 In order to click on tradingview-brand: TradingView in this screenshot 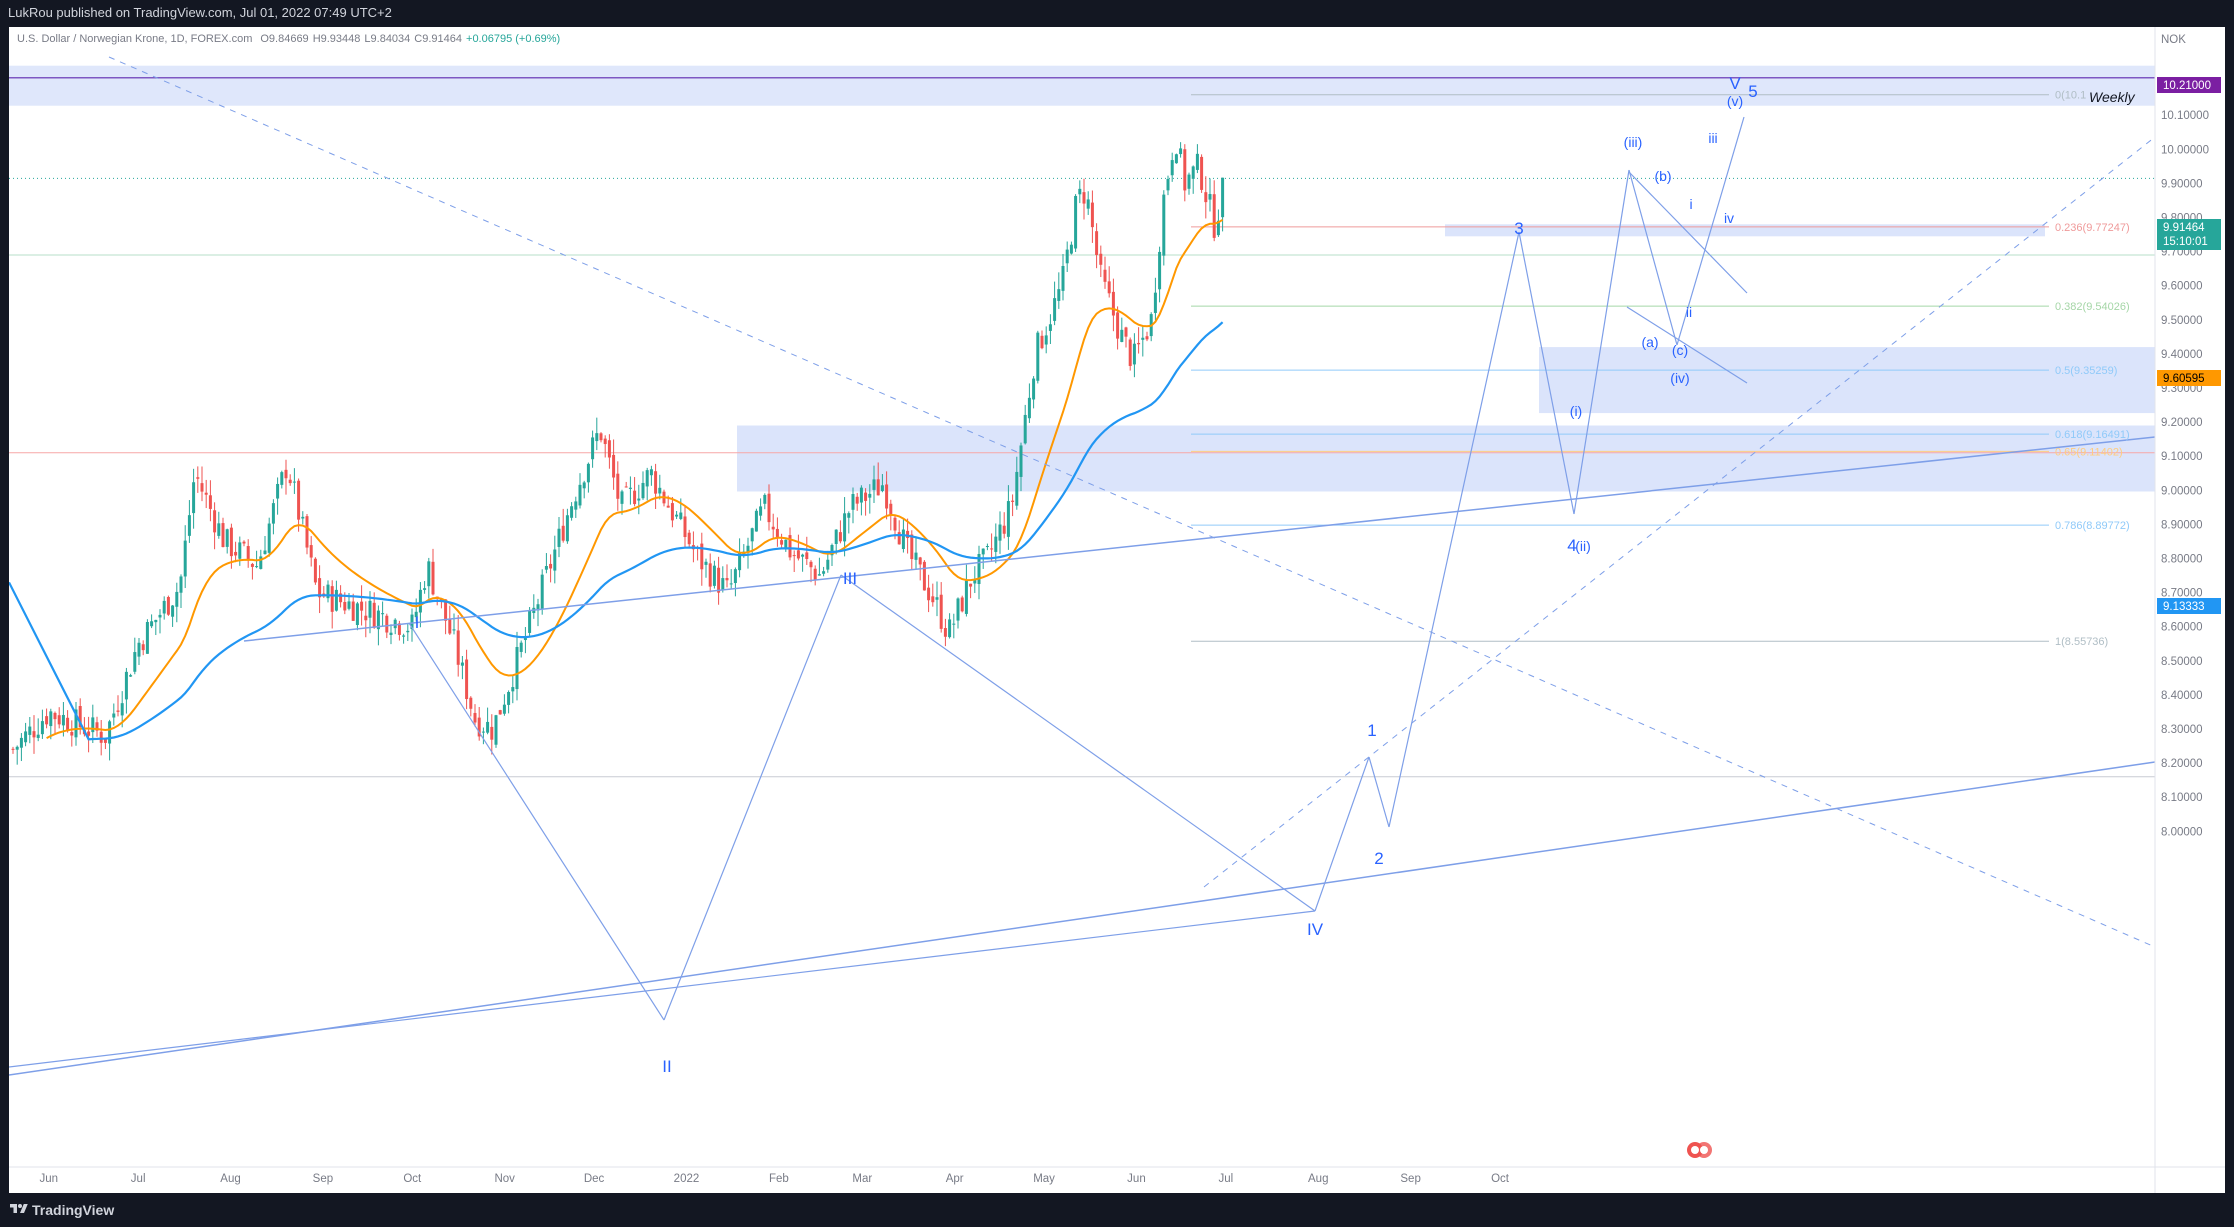, I will do `click(73, 1210)`.